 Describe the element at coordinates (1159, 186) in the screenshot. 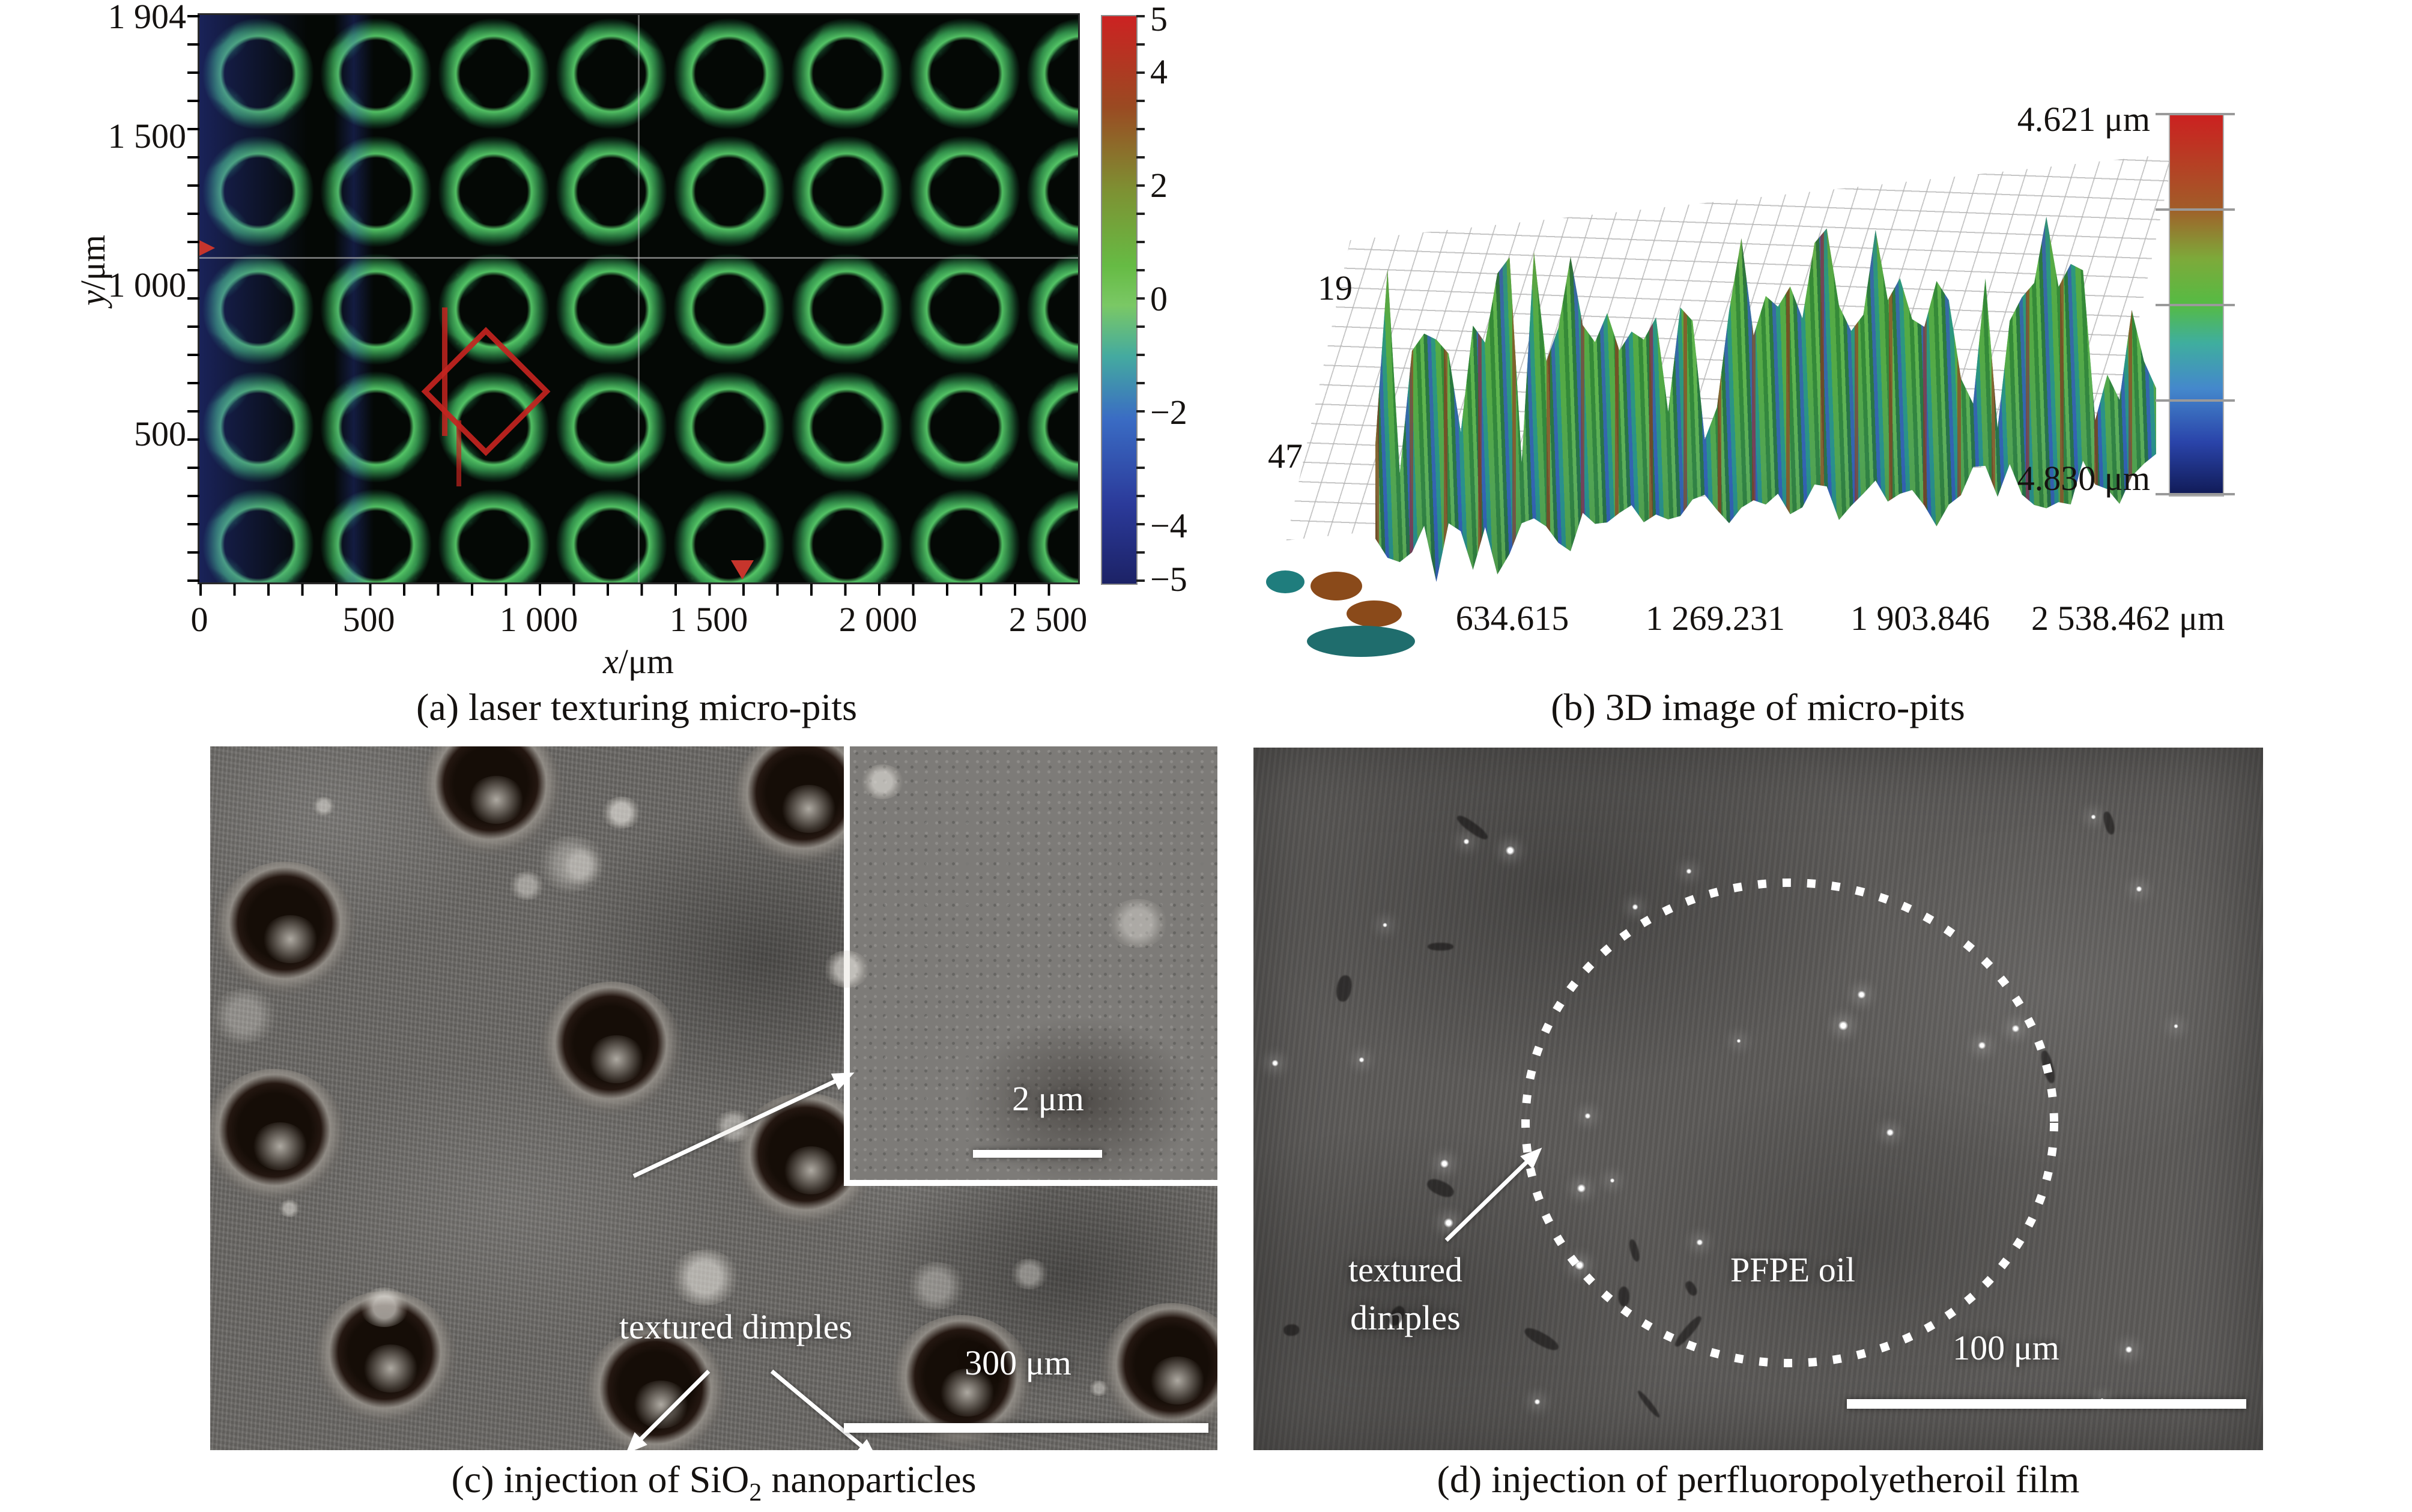

I see `panel-a-colorbar-tick-2: 2` at that location.